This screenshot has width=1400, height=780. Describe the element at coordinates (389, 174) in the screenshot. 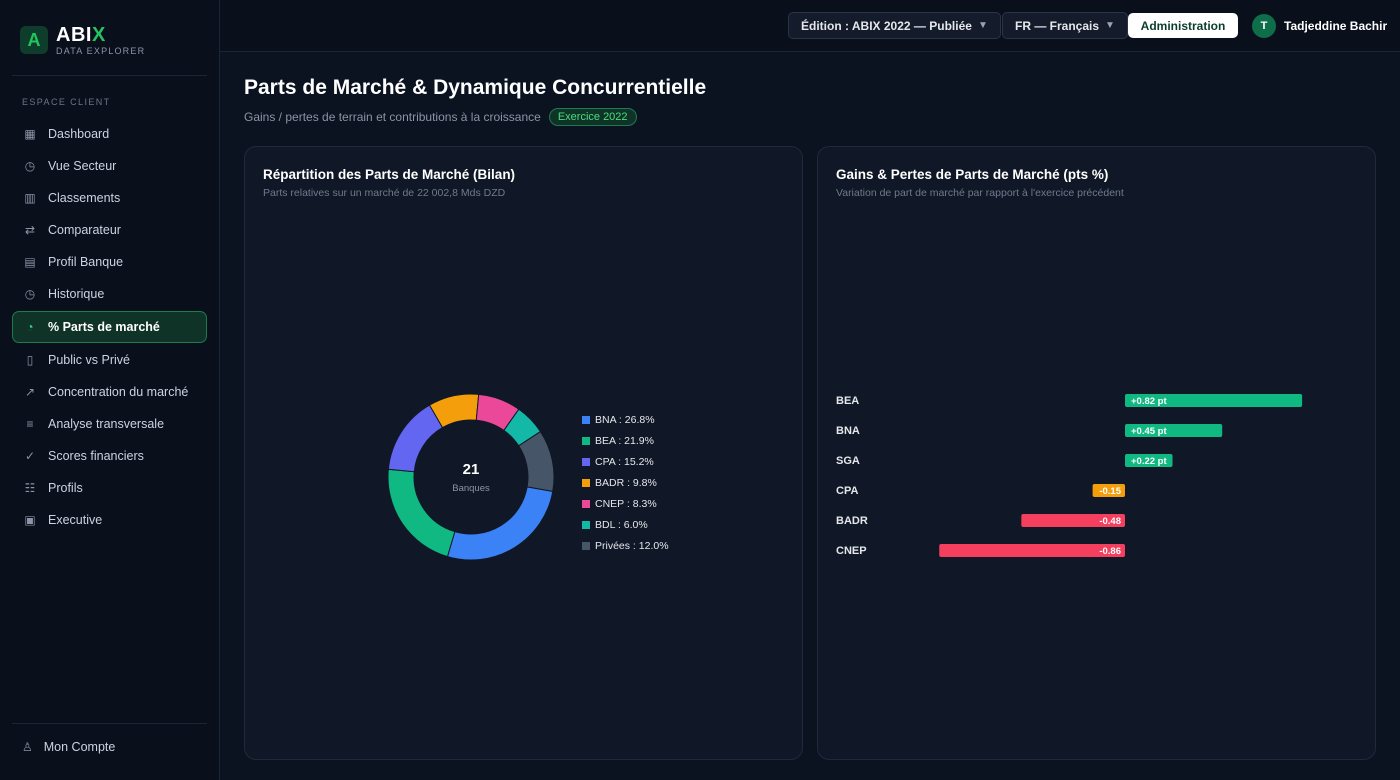

I see `card-title: Répartition des Parts de Marché (Bilan)` at that location.